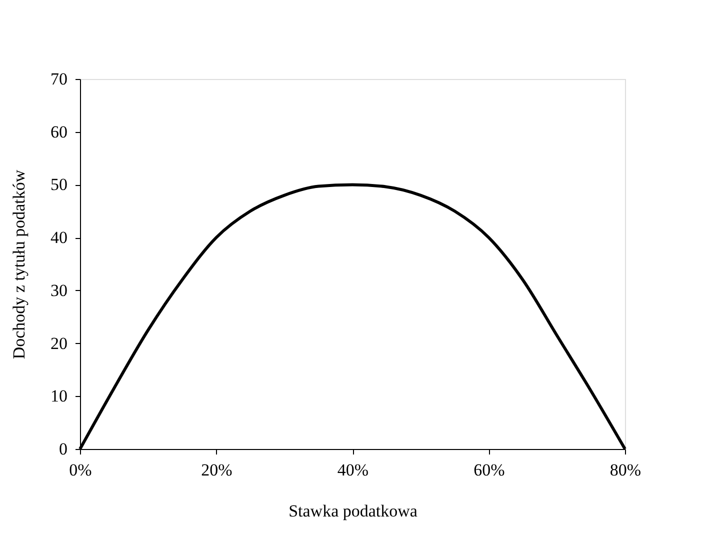 This screenshot has width=724, height=556. Describe the element at coordinates (59, 184) in the screenshot. I see `y-tick-label: 50` at that location.